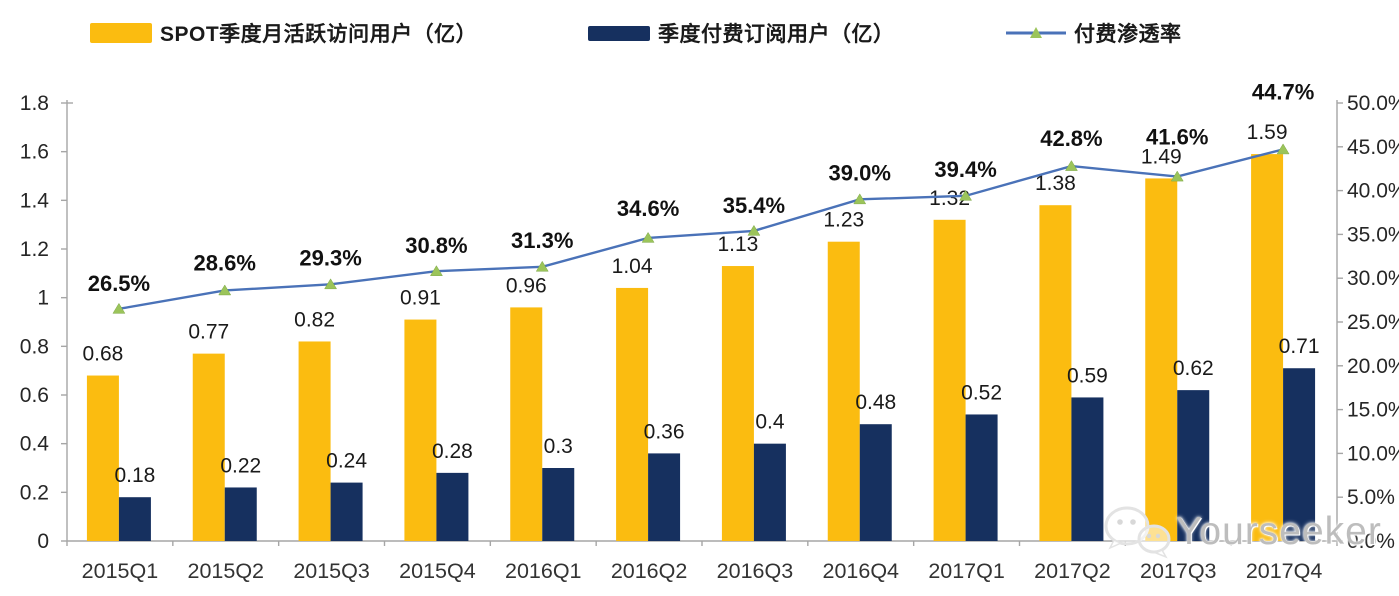  I want to click on left-axis-tick-label: 1.2, so click(34, 249).